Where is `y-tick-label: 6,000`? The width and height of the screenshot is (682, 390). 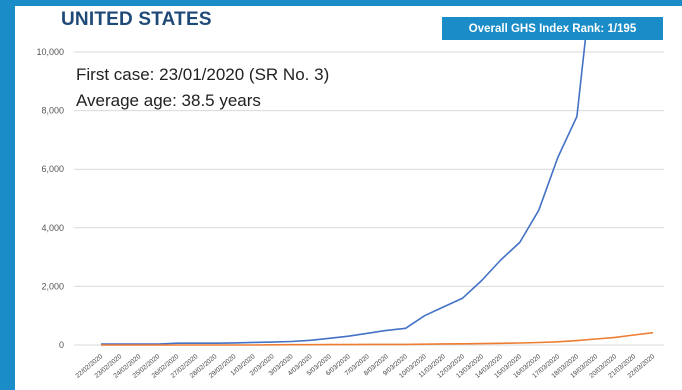
y-tick-label: 6,000 is located at coordinates (52, 169).